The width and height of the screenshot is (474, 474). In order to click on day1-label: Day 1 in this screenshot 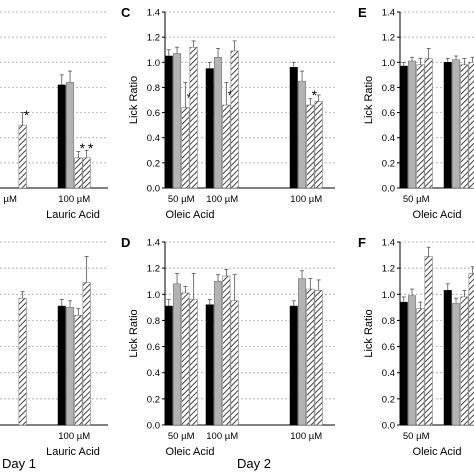, I will do `click(19, 463)`.